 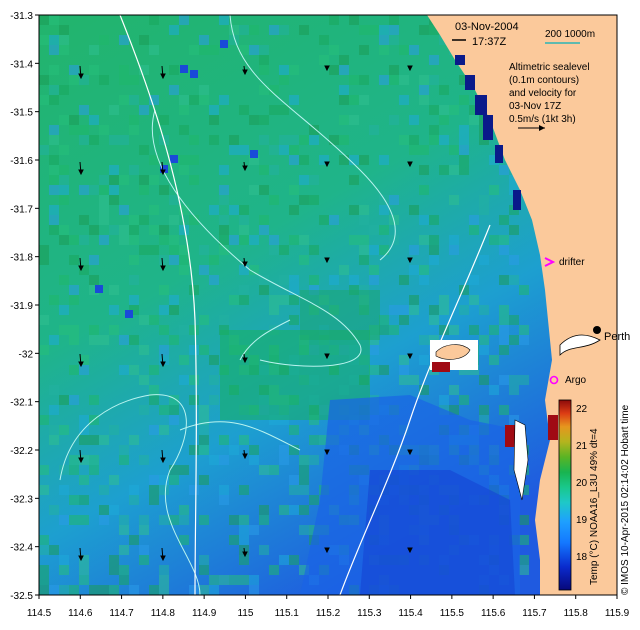 I want to click on colorbar-tick-label: 22, so click(x=582, y=409).